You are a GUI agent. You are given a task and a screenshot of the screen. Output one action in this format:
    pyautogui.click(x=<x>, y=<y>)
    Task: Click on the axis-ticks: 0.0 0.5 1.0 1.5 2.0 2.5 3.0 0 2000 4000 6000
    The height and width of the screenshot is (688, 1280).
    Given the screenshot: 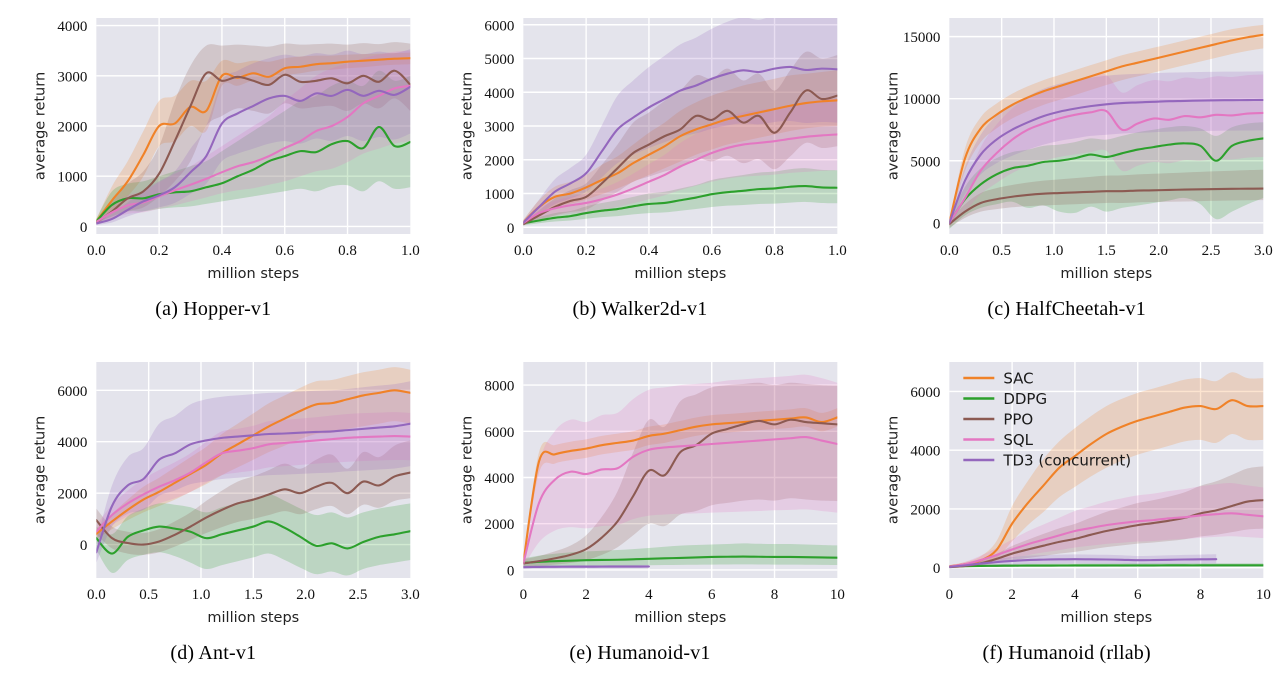 What is the action you would take?
    pyautogui.click(x=238, y=493)
    